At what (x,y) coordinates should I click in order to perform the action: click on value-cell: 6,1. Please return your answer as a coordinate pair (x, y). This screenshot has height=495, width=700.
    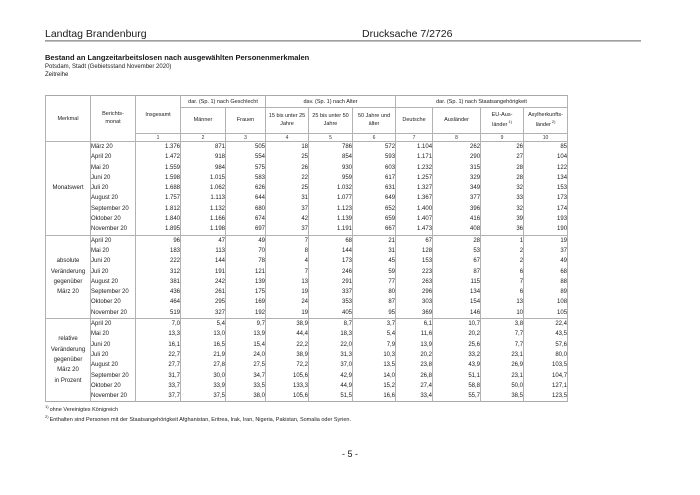
    Looking at the image, I should click on (414, 324).